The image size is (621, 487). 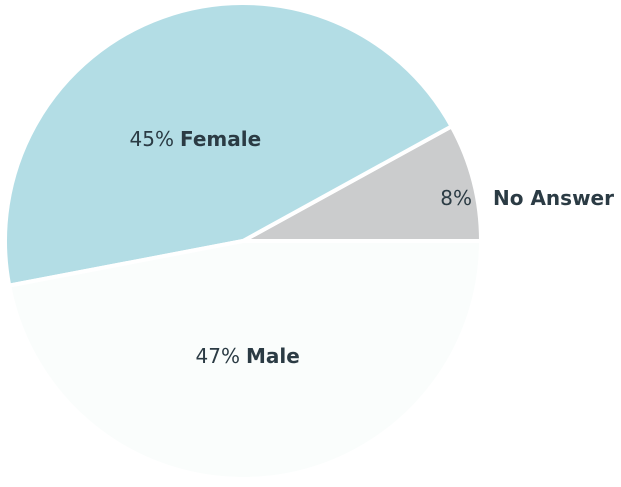 What do you see at coordinates (553, 198) in the screenshot?
I see `slice-category-label-no-answer: No Answer` at bounding box center [553, 198].